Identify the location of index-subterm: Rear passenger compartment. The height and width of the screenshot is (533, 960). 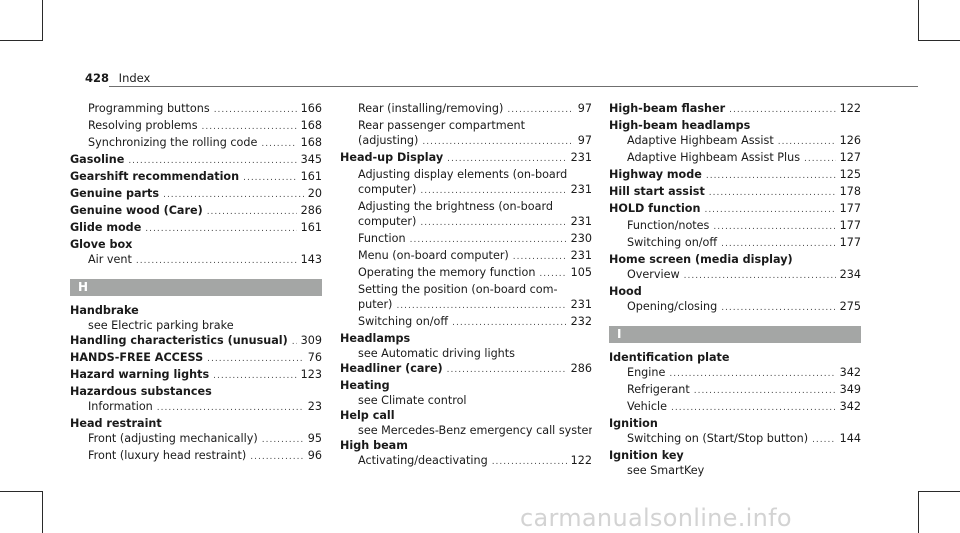
(441, 125).